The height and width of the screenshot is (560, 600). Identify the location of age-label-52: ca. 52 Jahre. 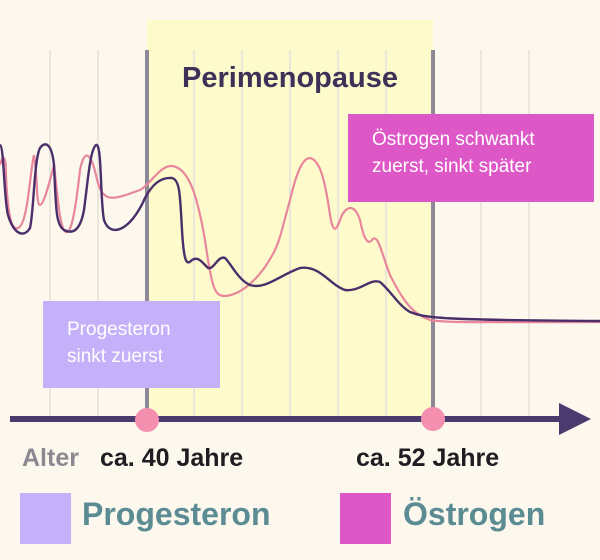
(428, 458).